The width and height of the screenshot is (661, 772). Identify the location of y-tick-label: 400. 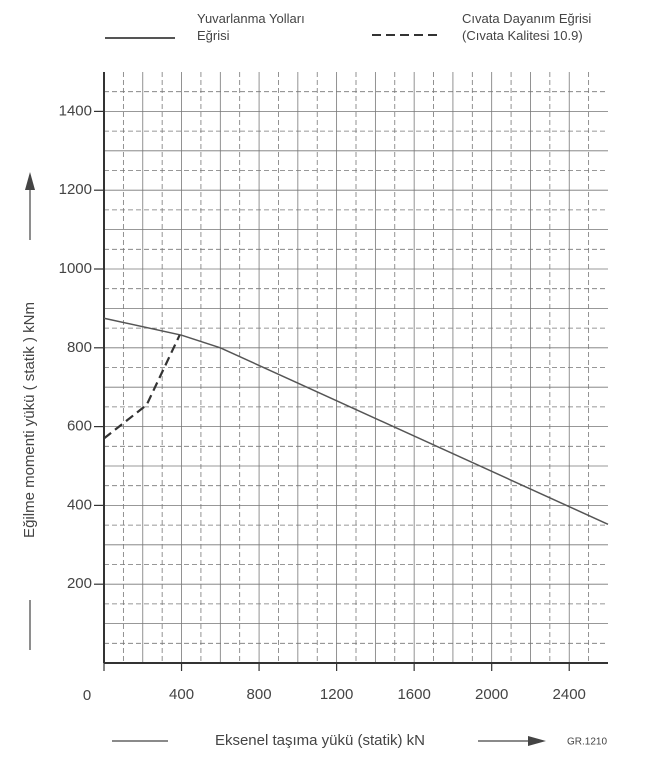
(79, 504).